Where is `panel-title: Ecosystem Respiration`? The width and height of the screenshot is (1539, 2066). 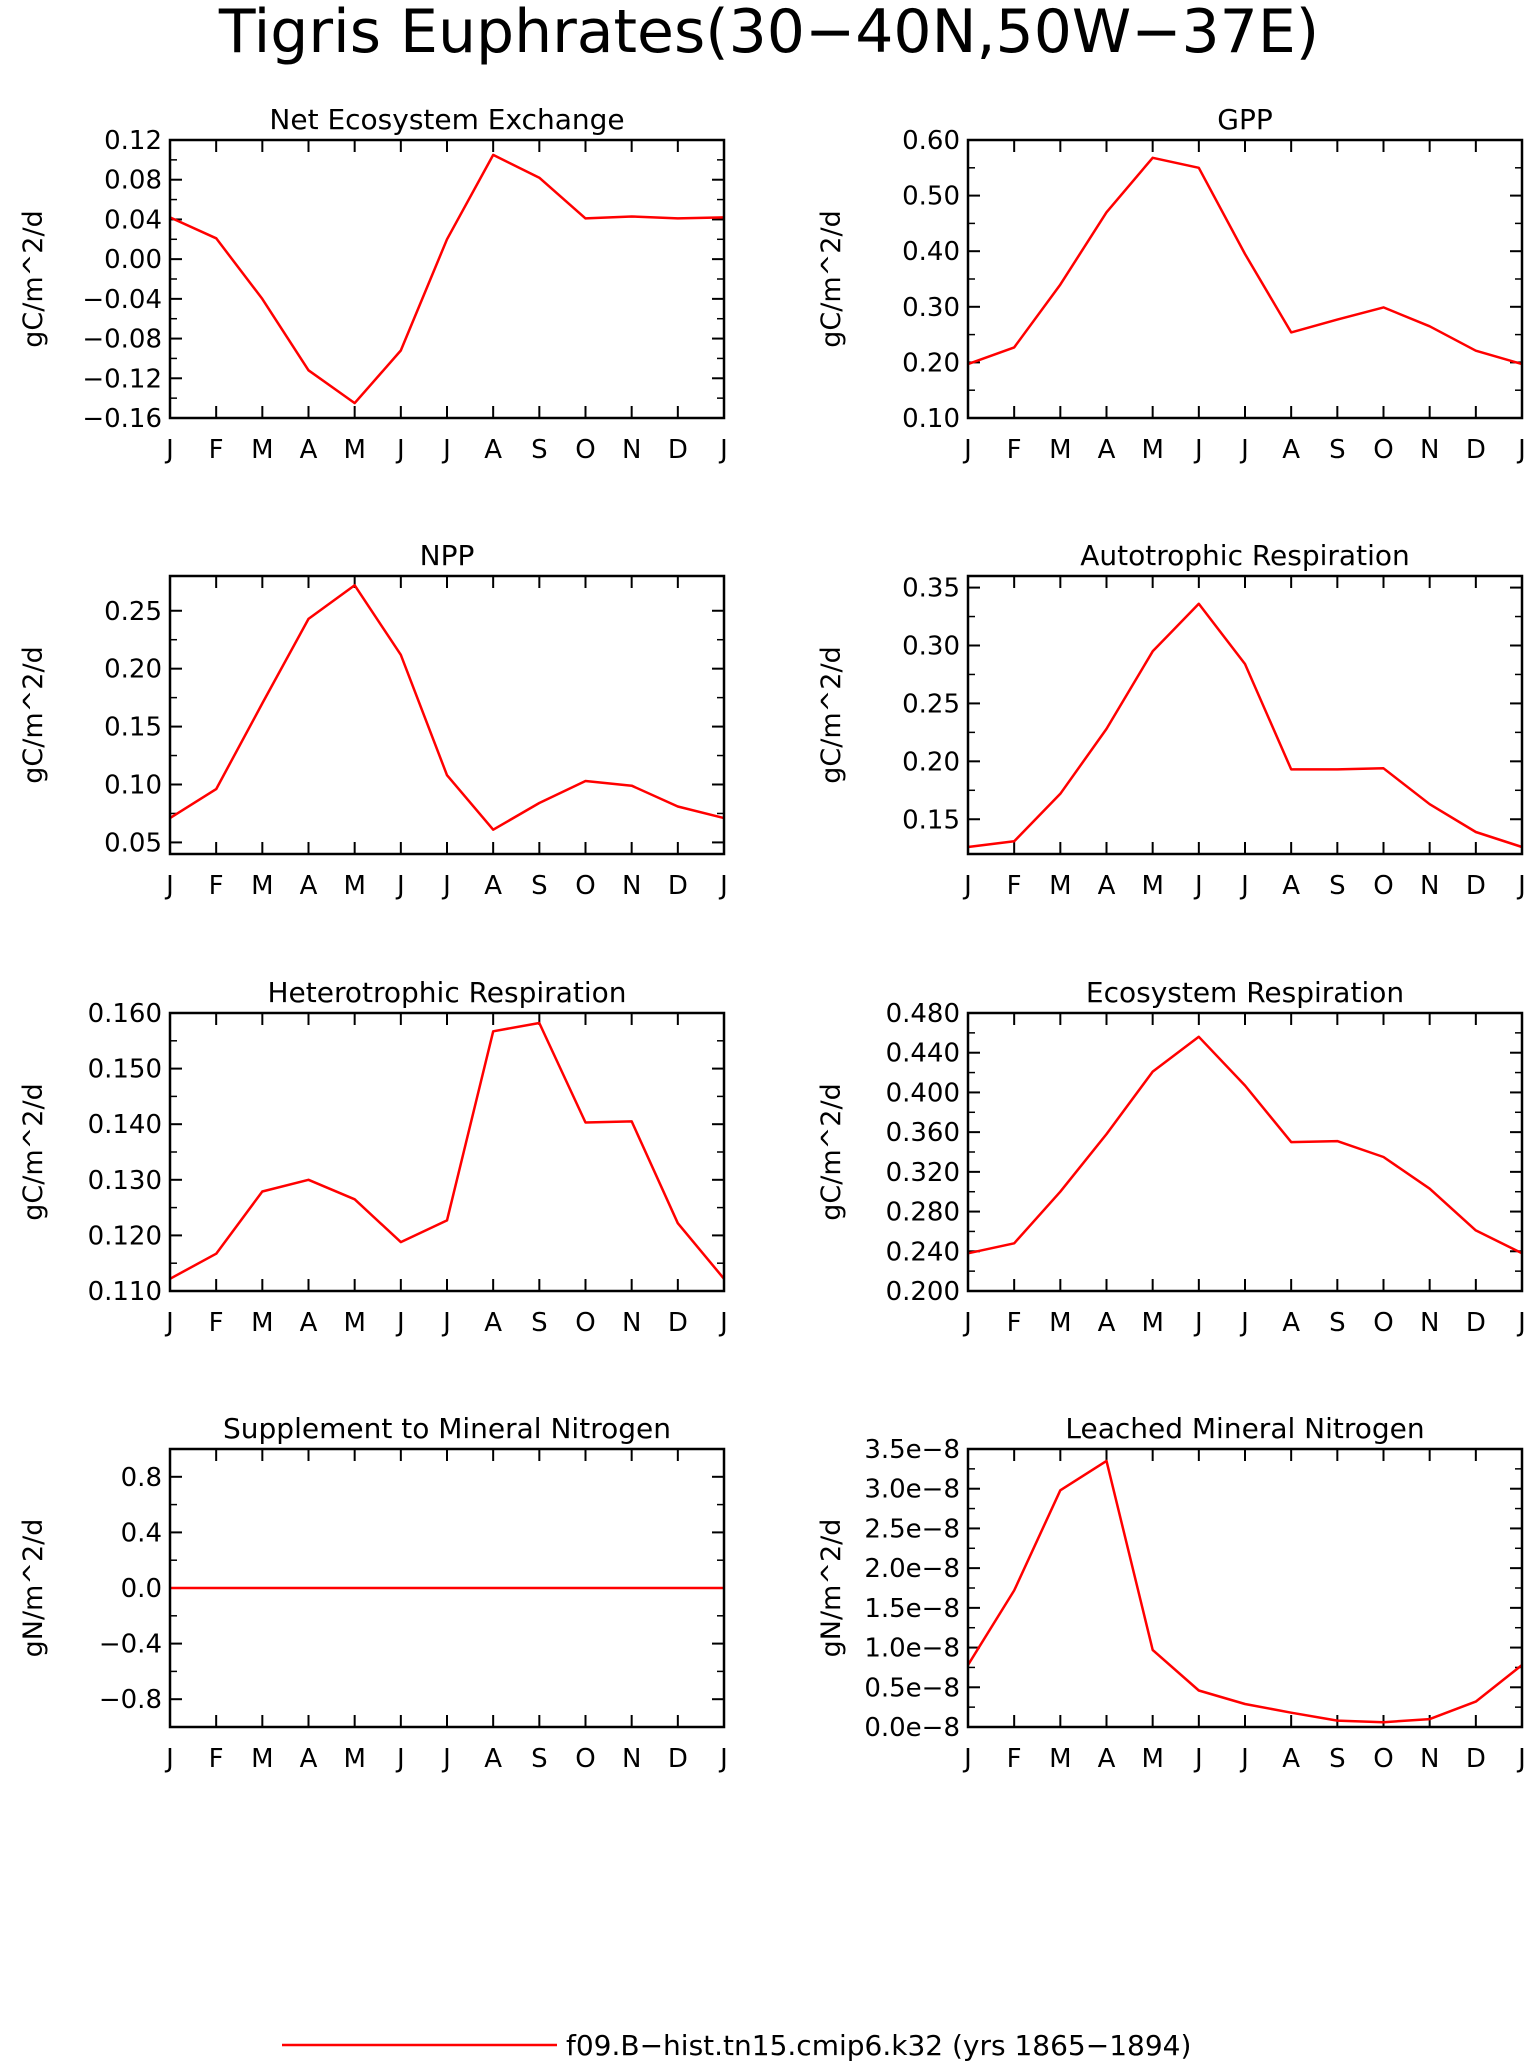
panel-title: Ecosystem Respiration is located at coordinates (1245, 992).